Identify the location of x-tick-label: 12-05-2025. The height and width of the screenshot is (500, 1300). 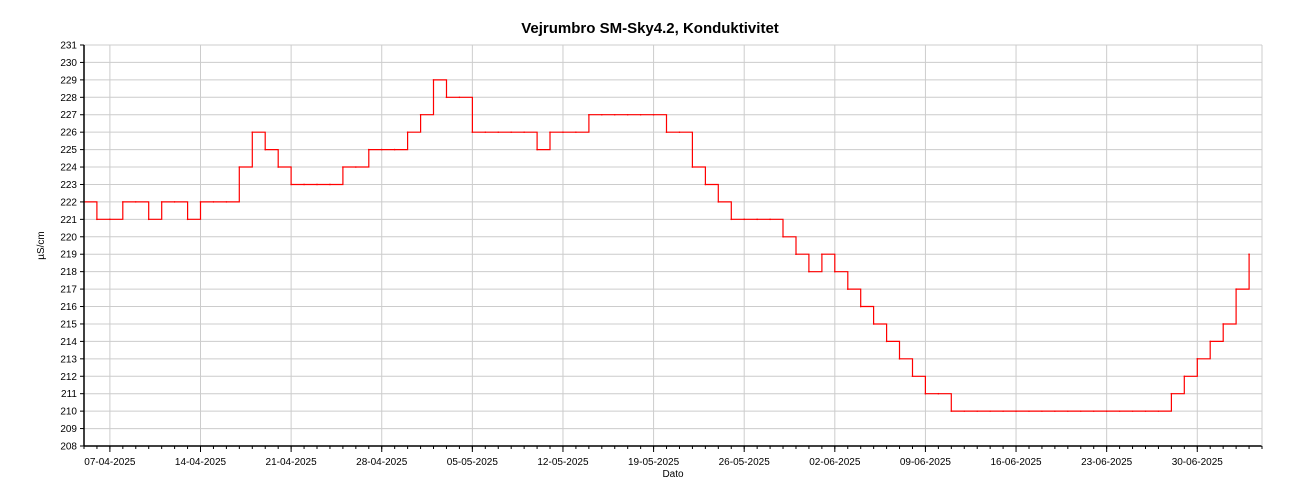
(563, 462).